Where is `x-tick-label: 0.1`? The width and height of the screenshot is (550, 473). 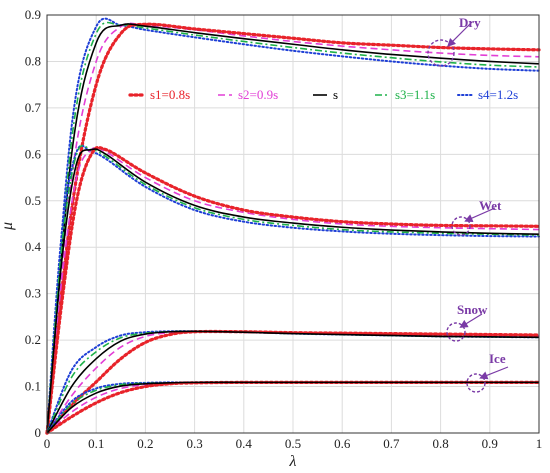
x-tick-label: 0.1 is located at coordinates (96, 443).